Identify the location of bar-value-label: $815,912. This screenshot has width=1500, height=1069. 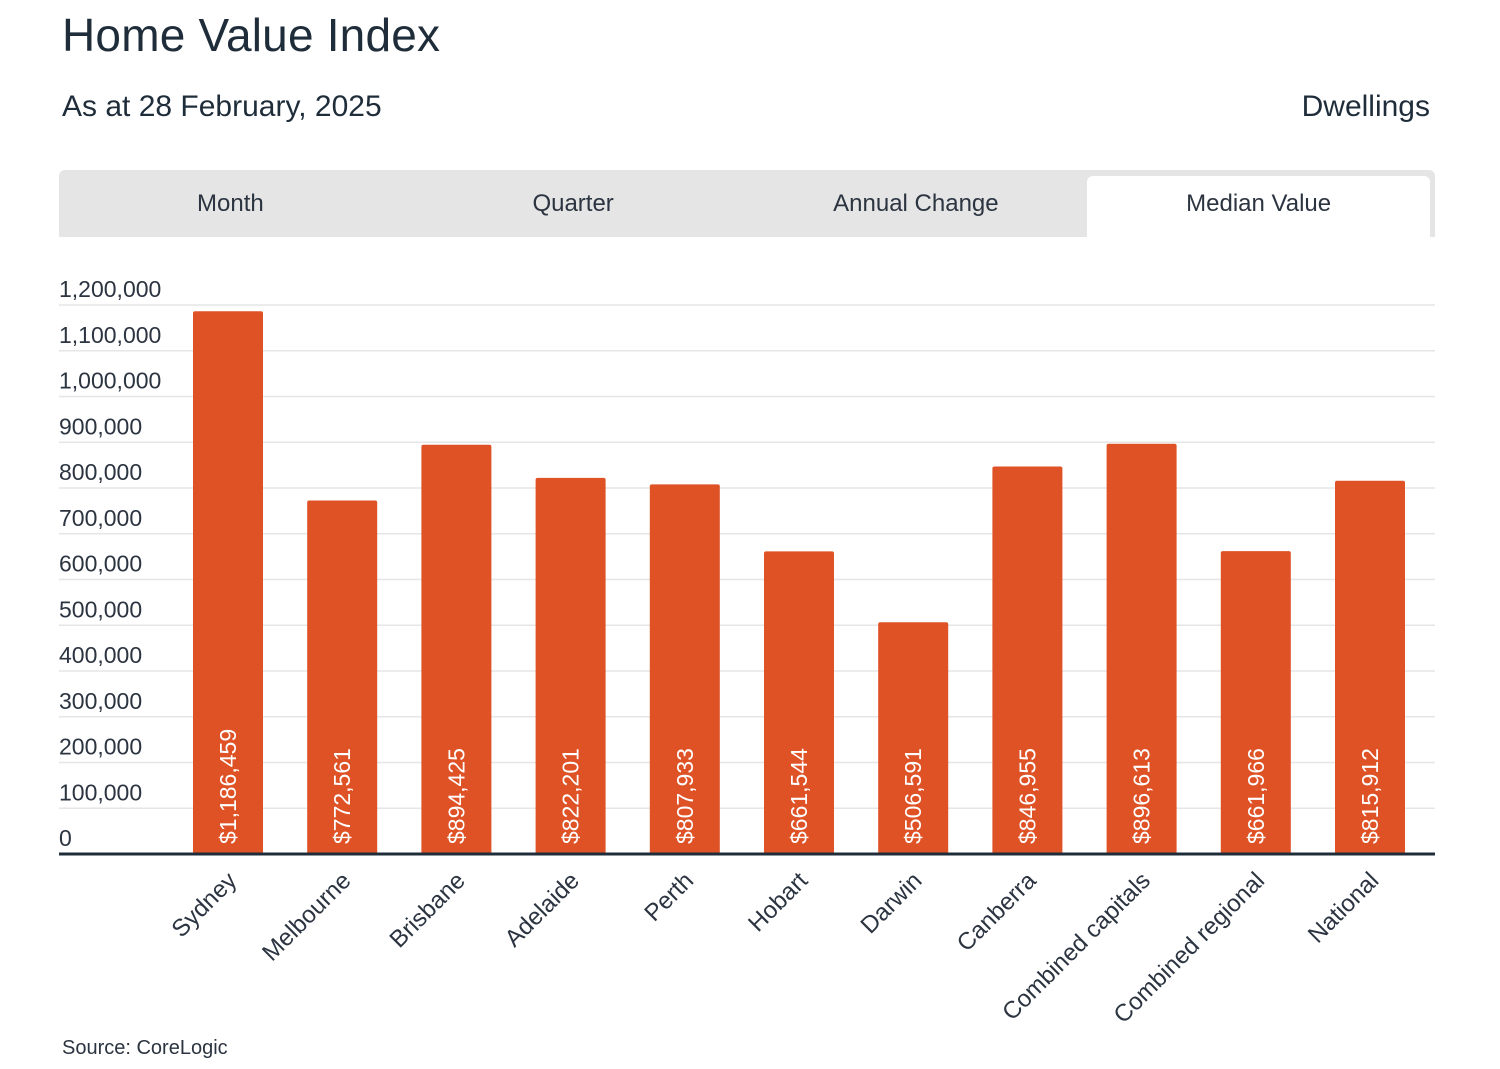
(1370, 796).